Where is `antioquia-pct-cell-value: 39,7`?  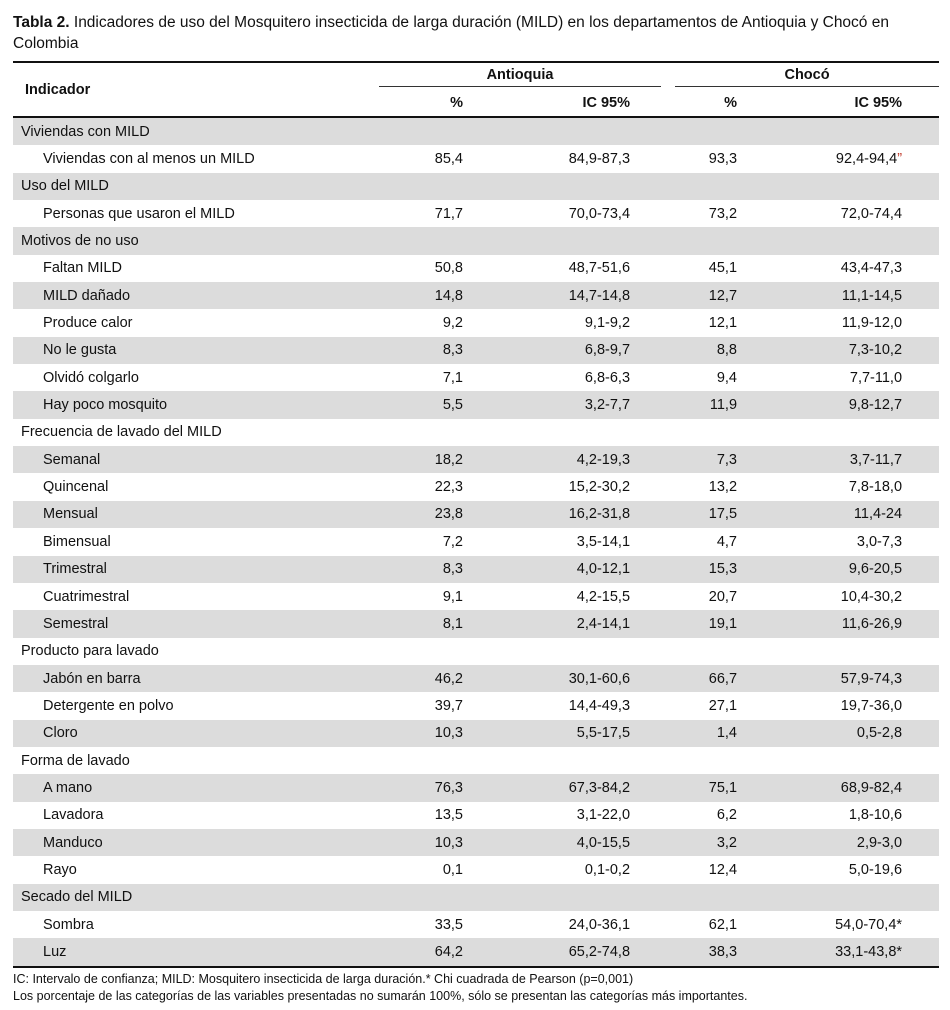 antioquia-pct-cell-value: 39,7 is located at coordinates (448, 705).